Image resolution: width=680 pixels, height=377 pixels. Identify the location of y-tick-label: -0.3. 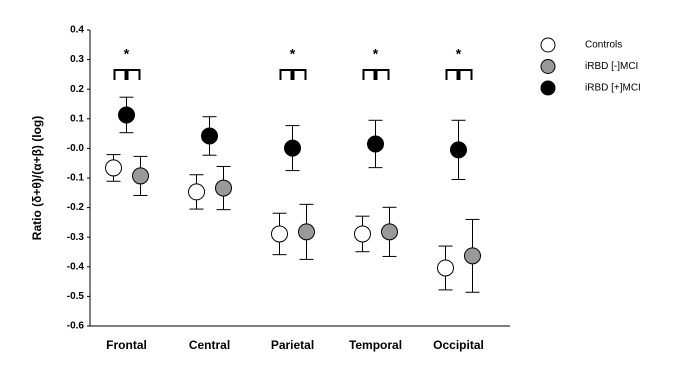
(76, 237).